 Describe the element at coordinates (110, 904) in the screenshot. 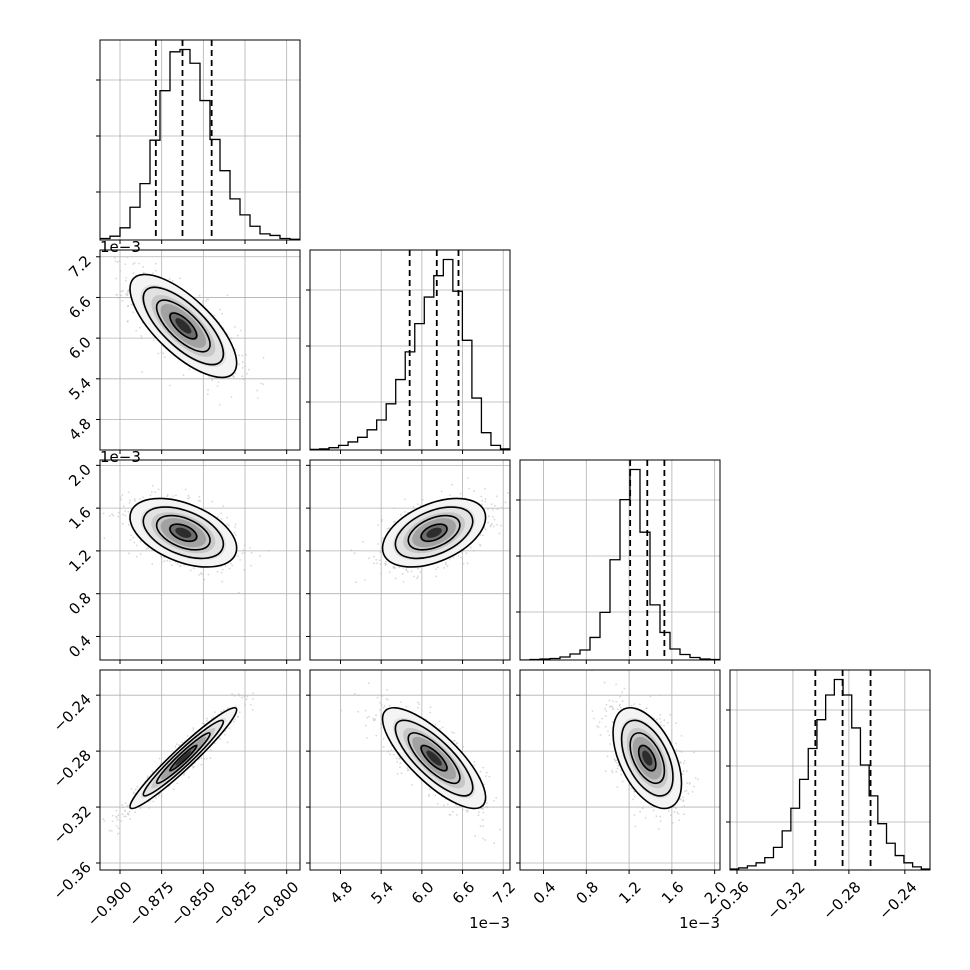

I see `x-tick-label: −0.900` at that location.